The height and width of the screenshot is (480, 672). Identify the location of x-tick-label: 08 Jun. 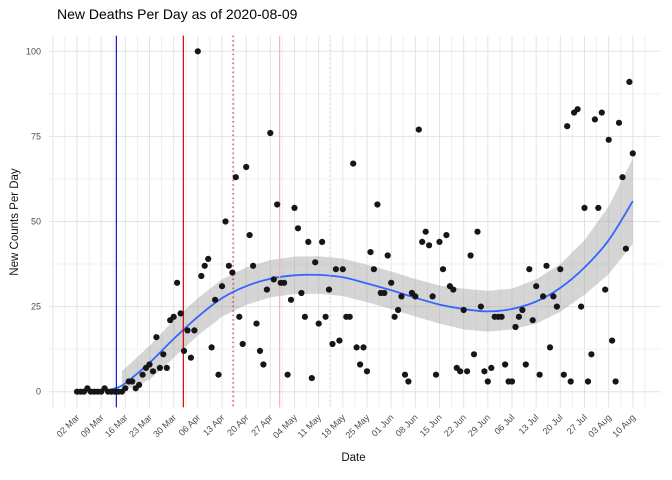
(407, 425).